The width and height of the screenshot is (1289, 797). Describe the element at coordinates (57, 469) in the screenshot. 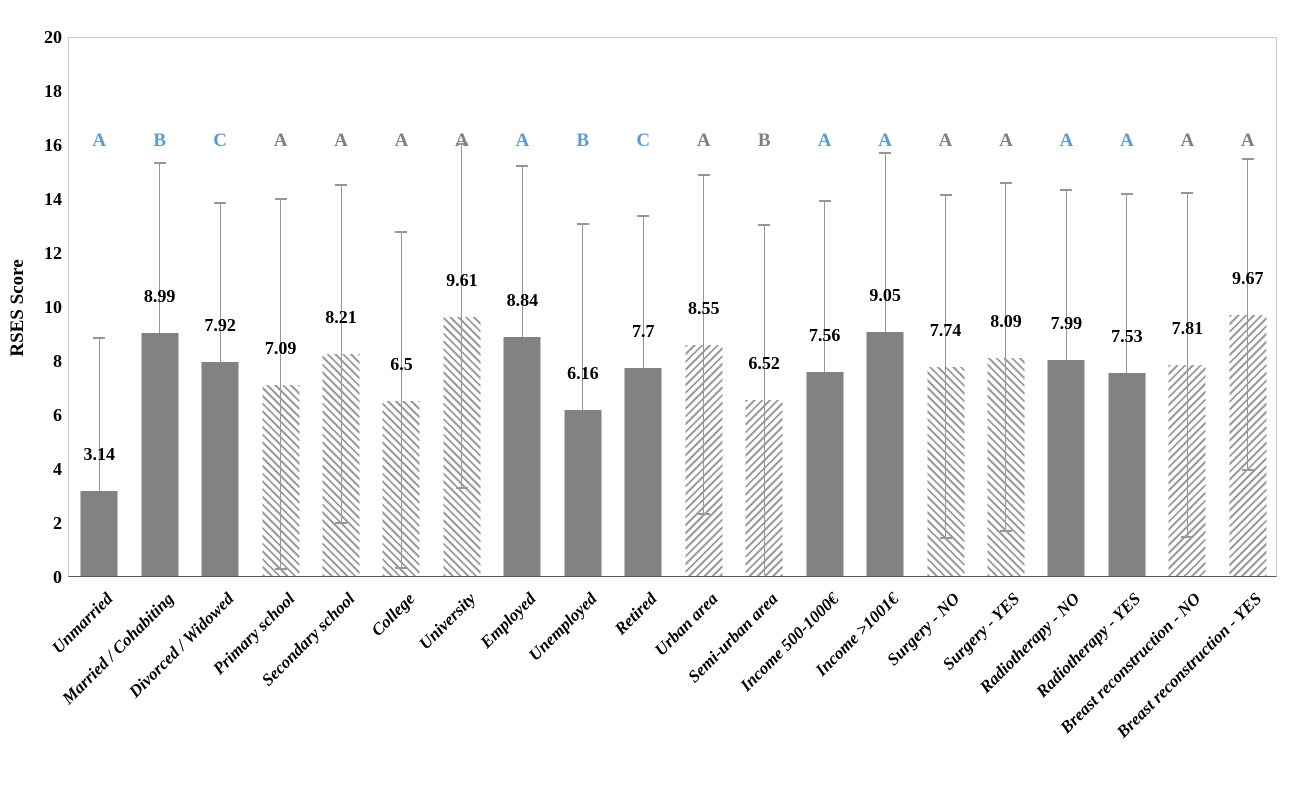

I see `y-tick-label: 4` at that location.